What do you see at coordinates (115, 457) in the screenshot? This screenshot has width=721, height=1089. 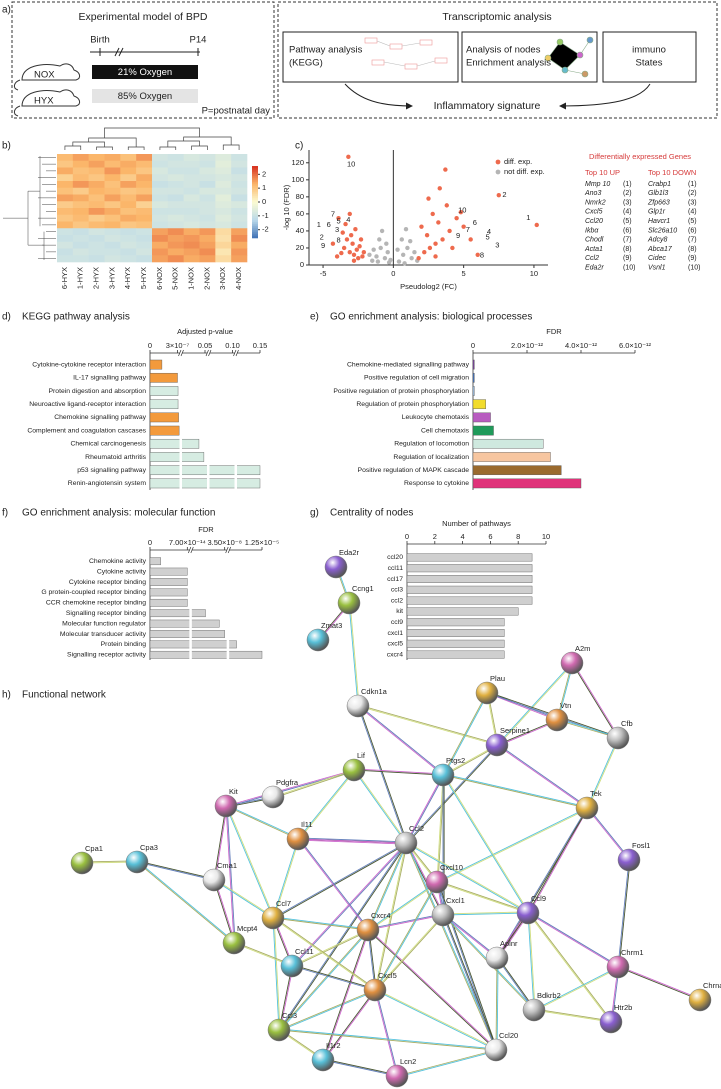 I see `category-label: Rheumatoid arthritis` at bounding box center [115, 457].